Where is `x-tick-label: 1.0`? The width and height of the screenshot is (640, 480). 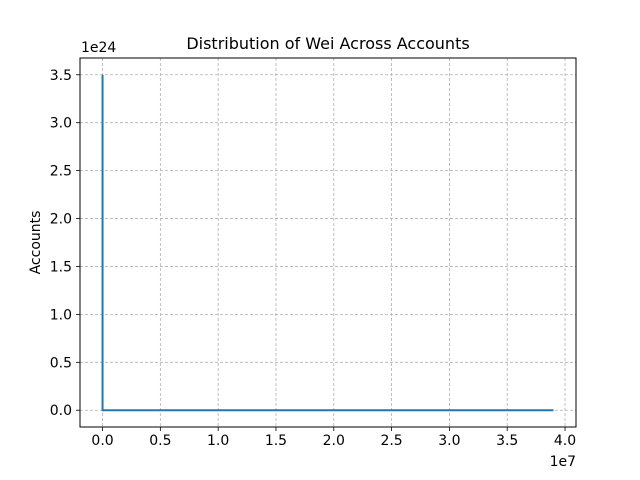
x-tick-label: 1.0 is located at coordinates (218, 441).